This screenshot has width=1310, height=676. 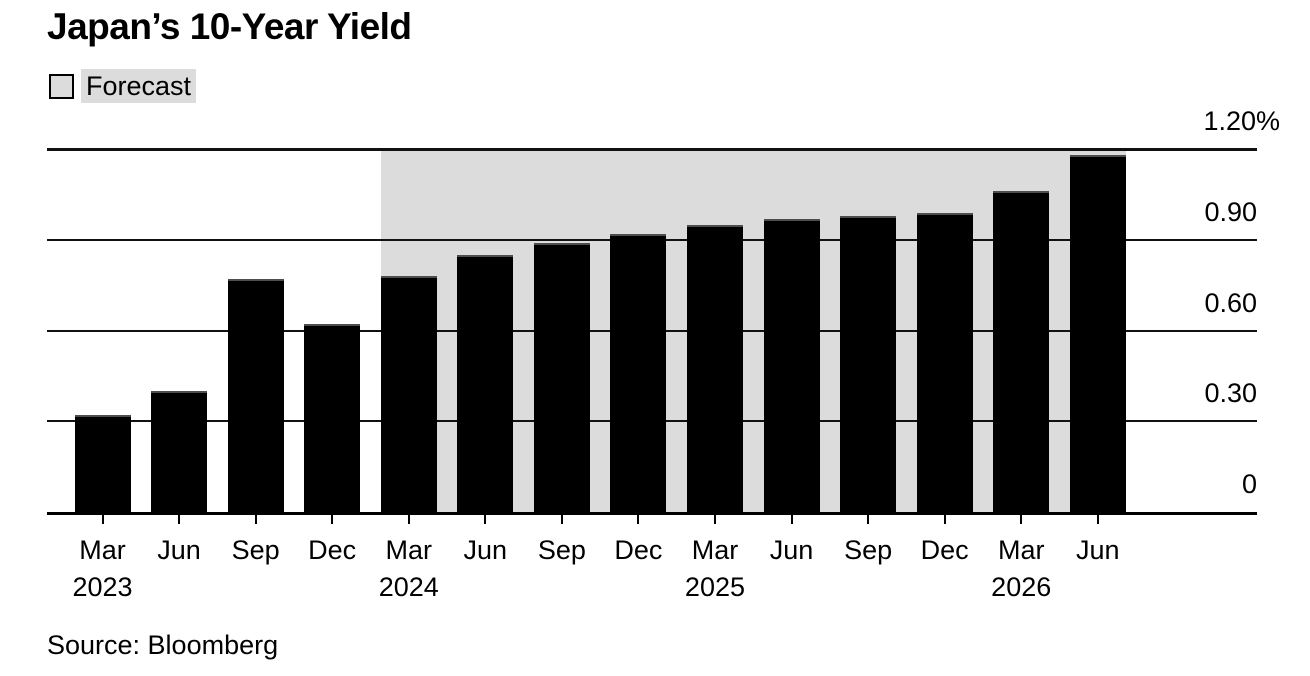 I want to click on gridline-1.20%, so click(x=652, y=149).